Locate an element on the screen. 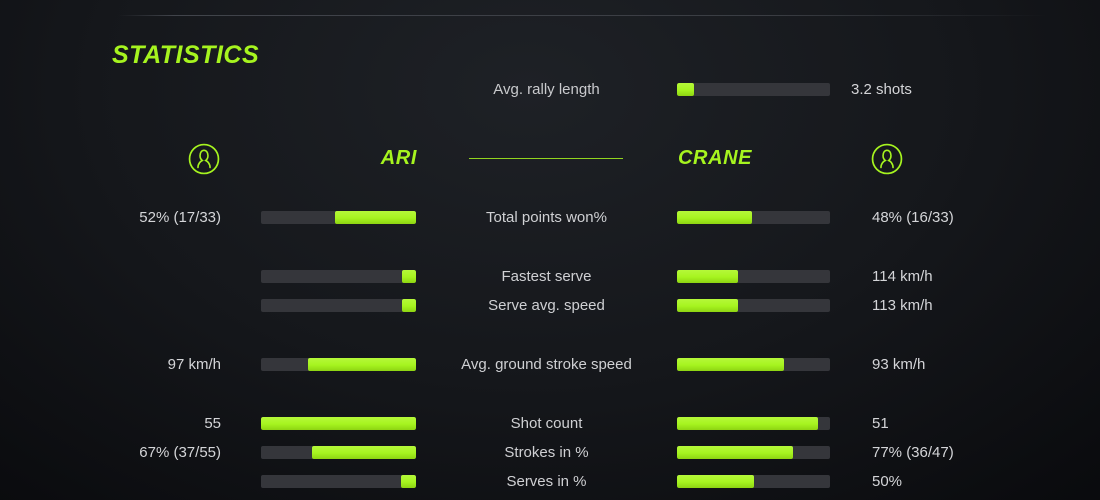  stat-row: 97 km/h Avg. ground stroke speed 93 km/h is located at coordinates (550, 365).